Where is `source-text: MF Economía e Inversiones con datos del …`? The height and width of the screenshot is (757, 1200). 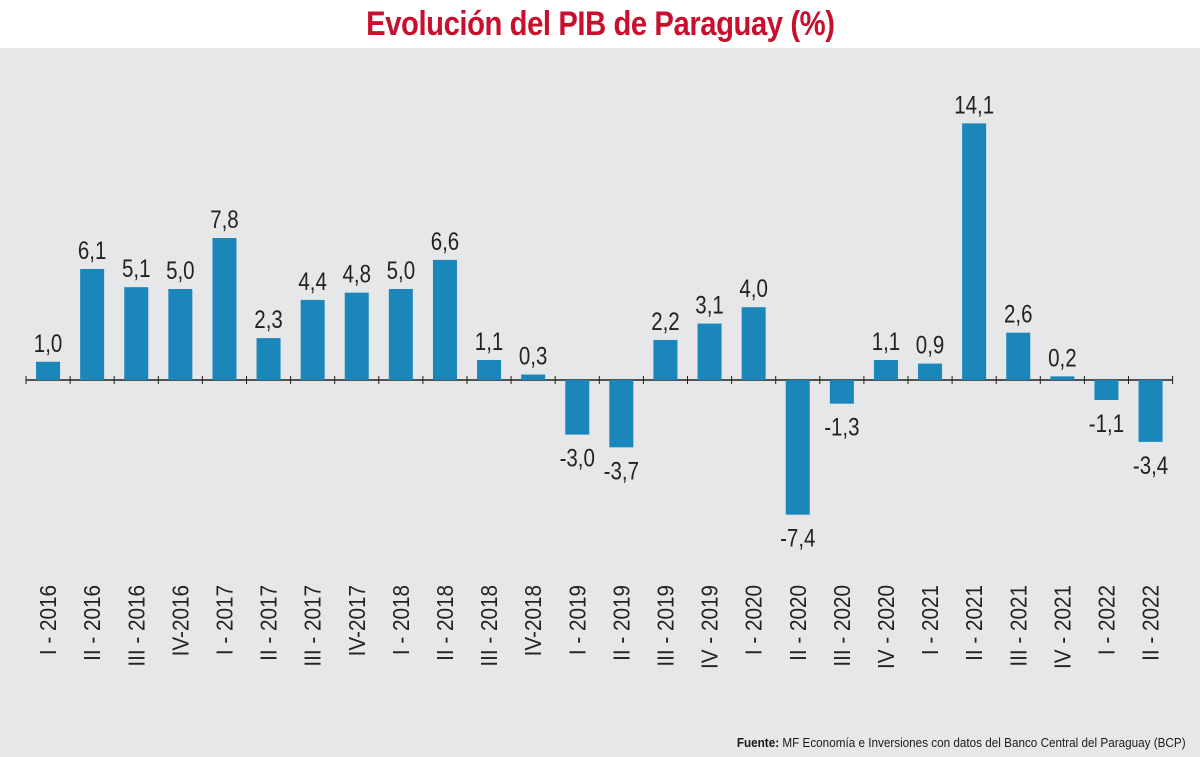 source-text: MF Economía e Inversiones con datos del … is located at coordinates (984, 742).